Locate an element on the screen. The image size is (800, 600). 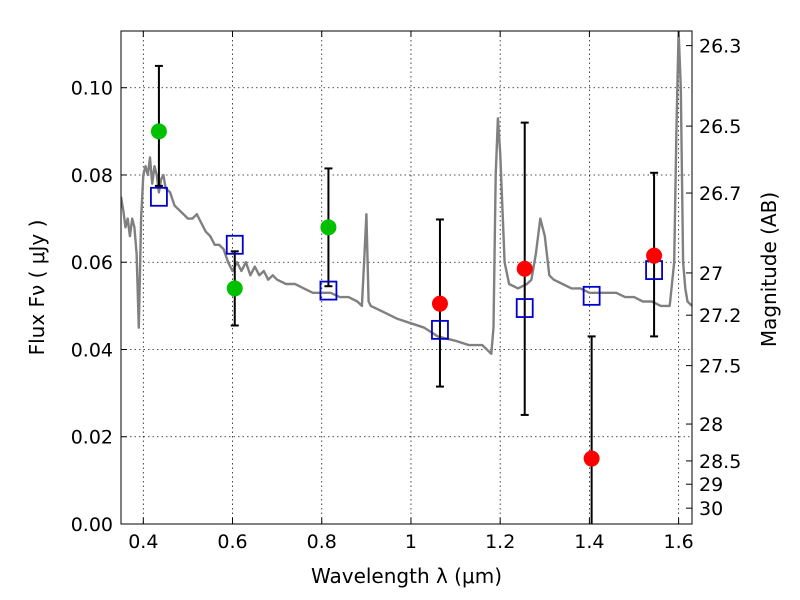
x-axis-label: Wavelength λ (μm) is located at coordinates (406, 576).